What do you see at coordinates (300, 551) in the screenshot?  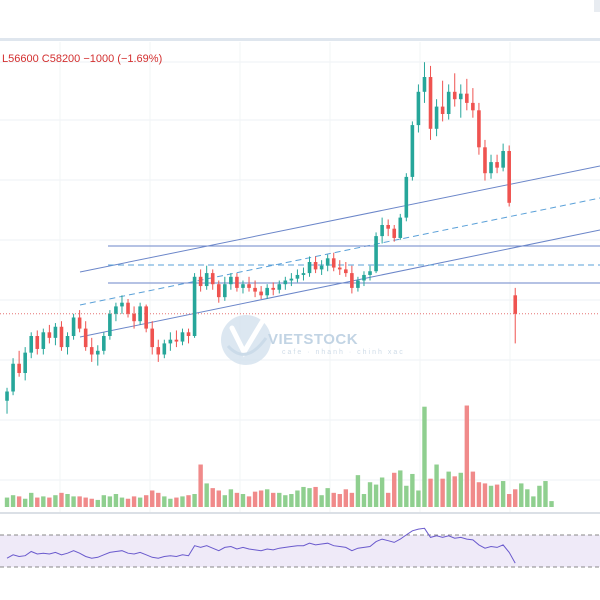 I see `rsi-band` at bounding box center [300, 551].